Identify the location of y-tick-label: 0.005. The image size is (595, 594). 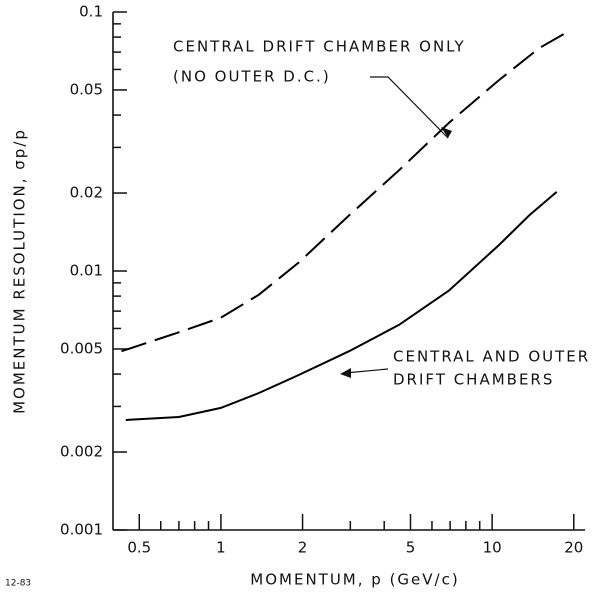
(81, 348).